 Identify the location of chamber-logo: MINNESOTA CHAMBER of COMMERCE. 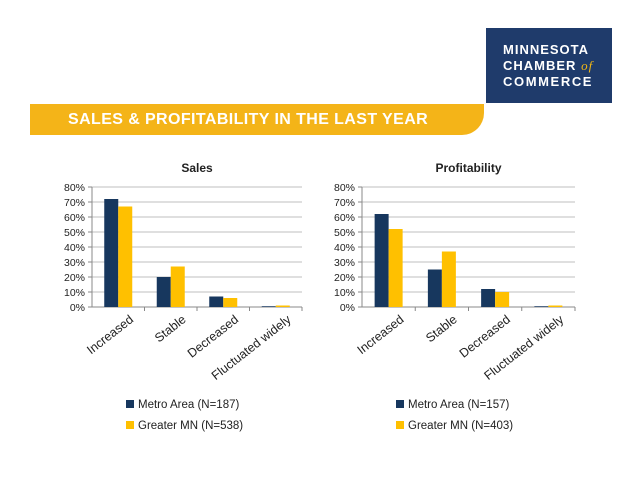
(549, 65).